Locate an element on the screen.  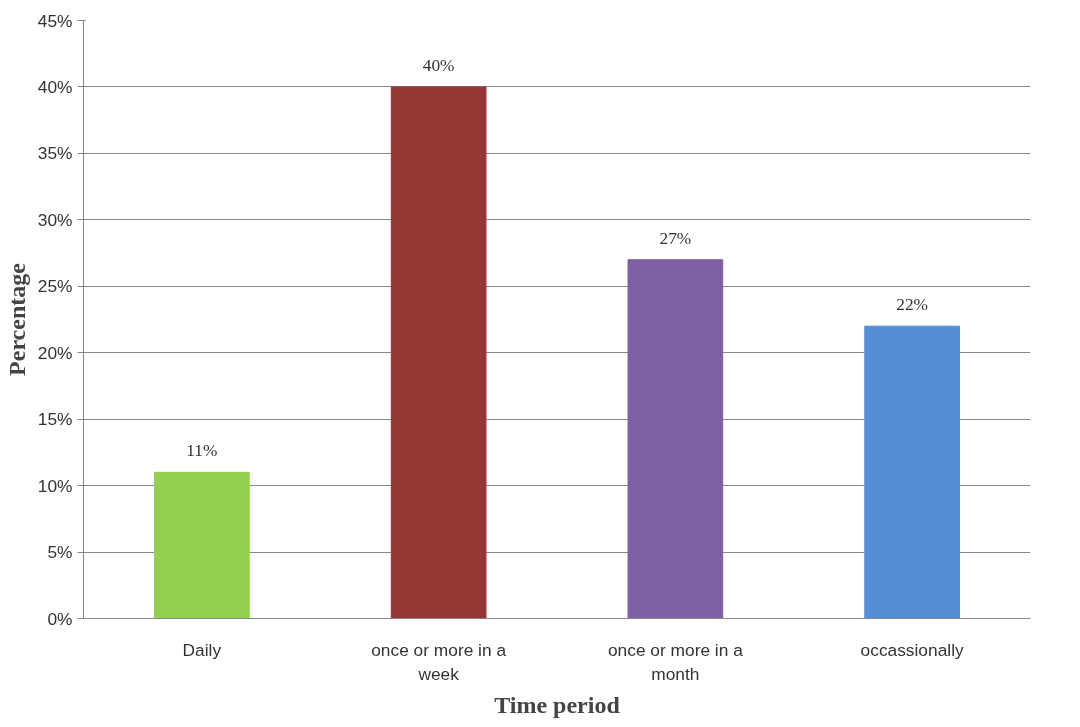
y-tick-label: 15% is located at coordinates (55, 419).